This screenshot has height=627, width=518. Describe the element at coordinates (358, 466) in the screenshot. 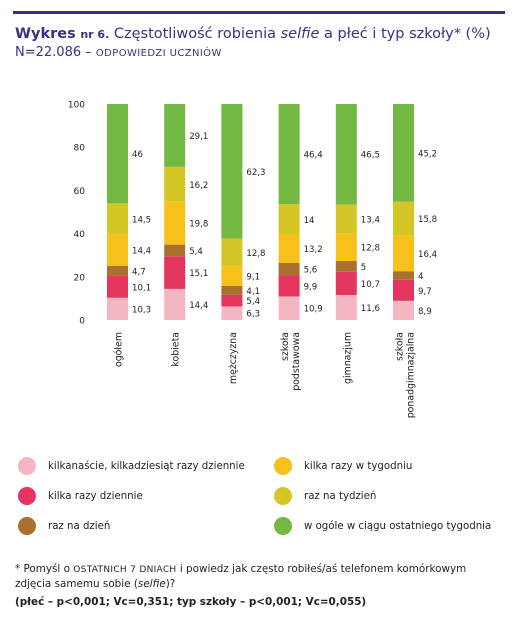

I see `legend-label: kilka razy w tygodniu` at that location.